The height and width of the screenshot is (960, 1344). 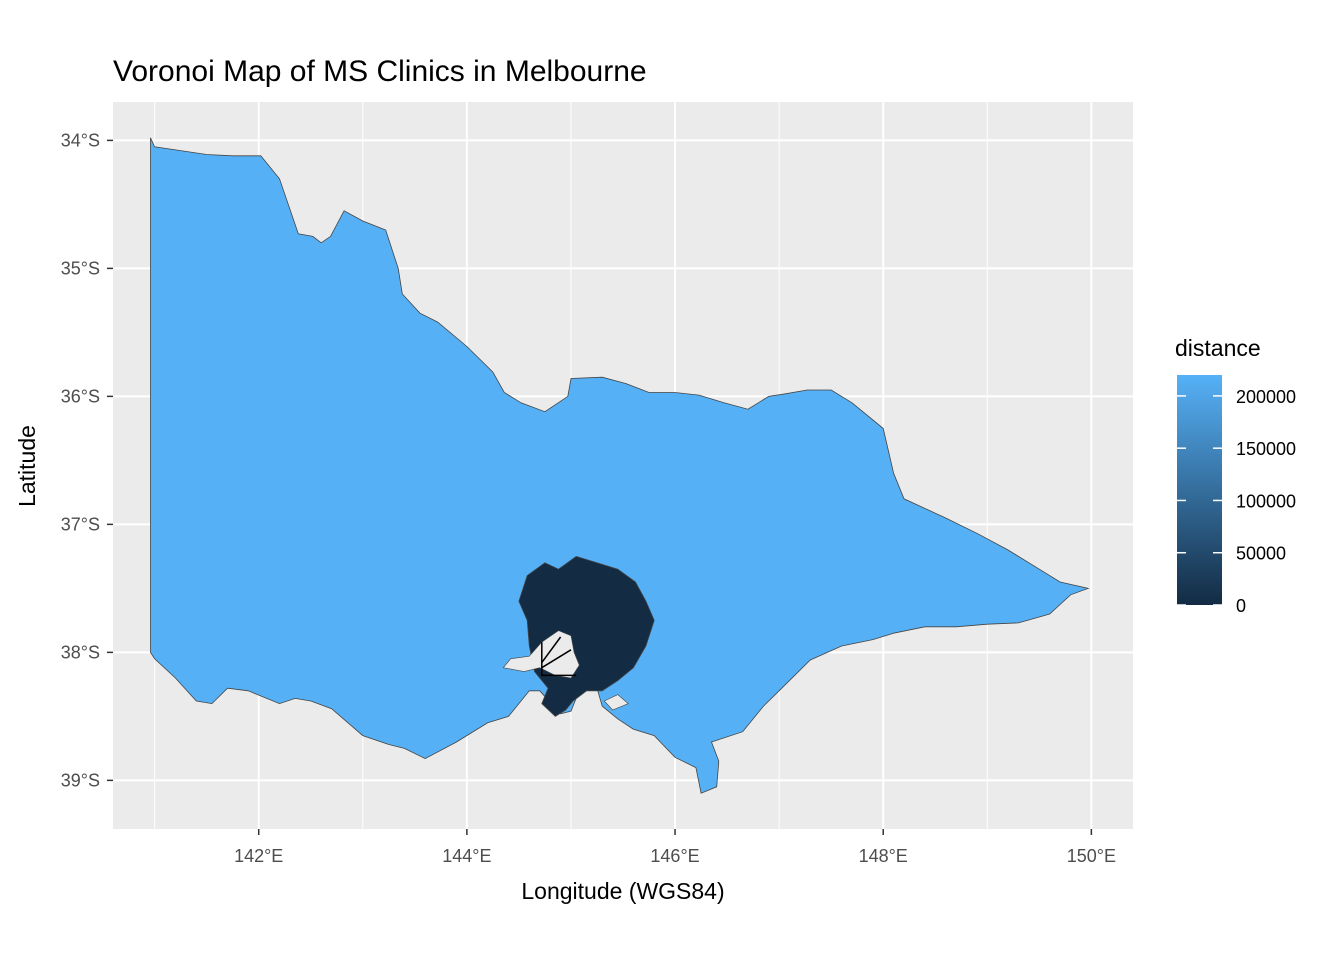 I want to click on y-tick-label: 34°S, so click(x=80, y=140).